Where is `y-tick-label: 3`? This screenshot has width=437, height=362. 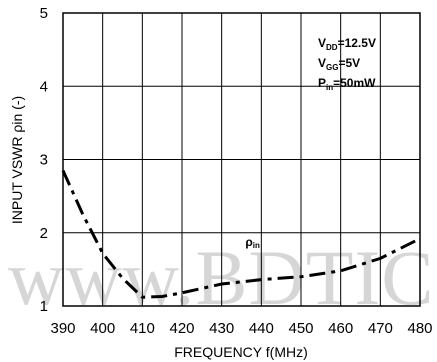
y-tick-label: 3 is located at coordinates (44, 160).